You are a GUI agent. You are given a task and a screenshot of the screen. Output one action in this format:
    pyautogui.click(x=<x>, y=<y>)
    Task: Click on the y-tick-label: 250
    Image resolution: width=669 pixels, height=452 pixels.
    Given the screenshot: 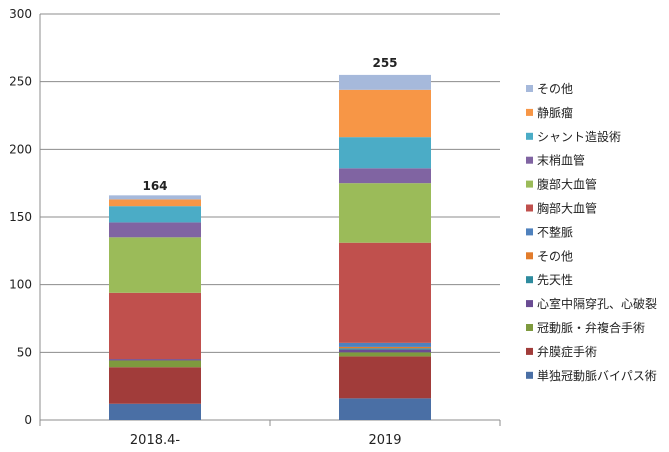 What is the action you would take?
    pyautogui.click(x=20, y=82)
    